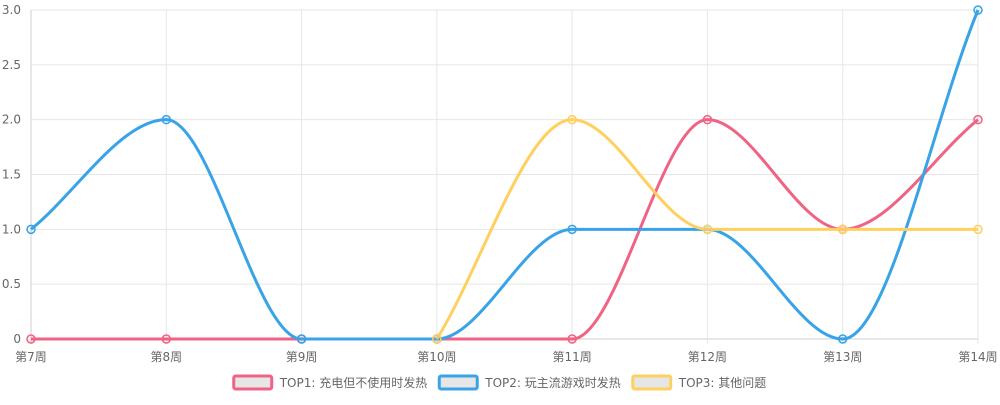  Describe the element at coordinates (31, 357) in the screenshot. I see `x-tick-label: 第7周` at that location.